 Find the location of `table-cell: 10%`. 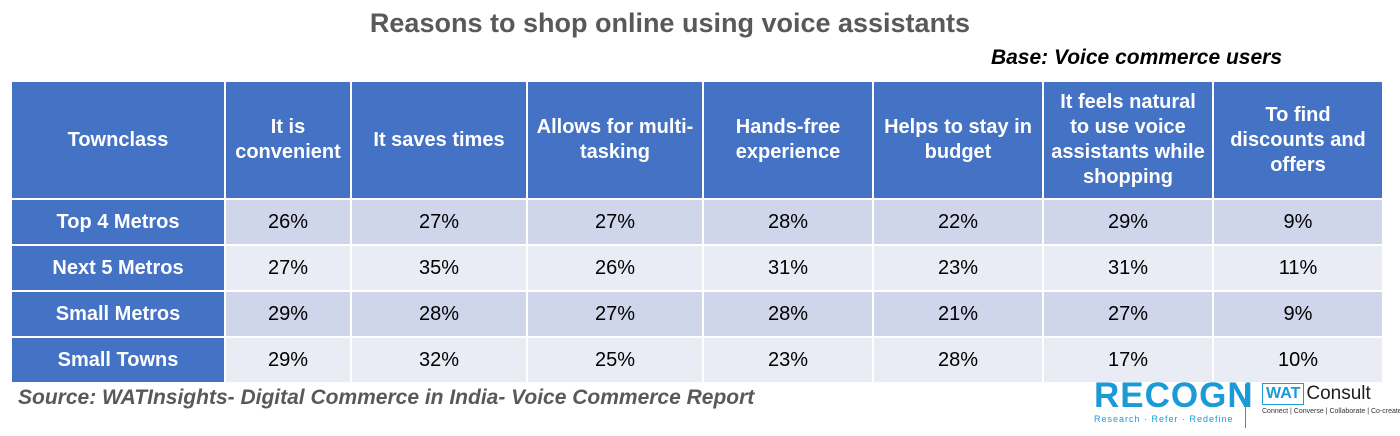

table-cell: 10% is located at coordinates (1298, 360).